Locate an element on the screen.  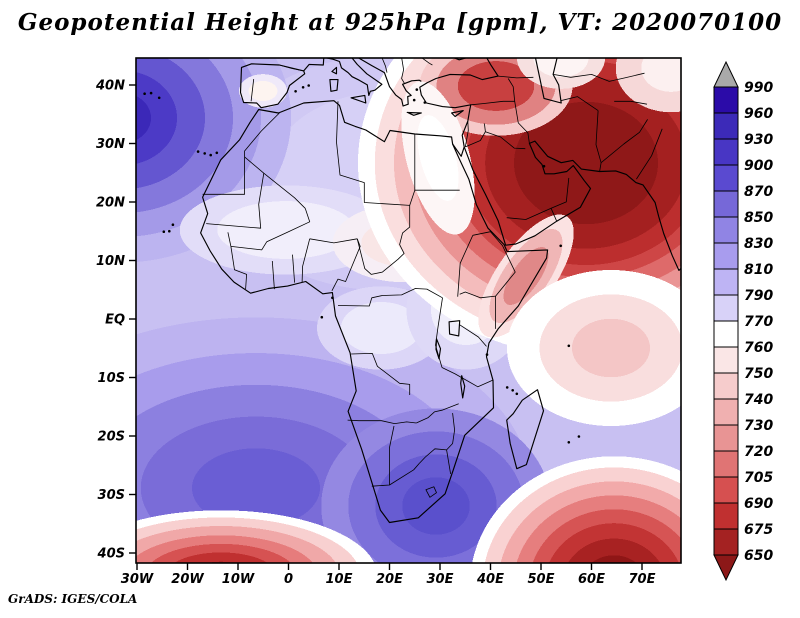
lon-tick-label: 10W is located at coordinates (238, 579).